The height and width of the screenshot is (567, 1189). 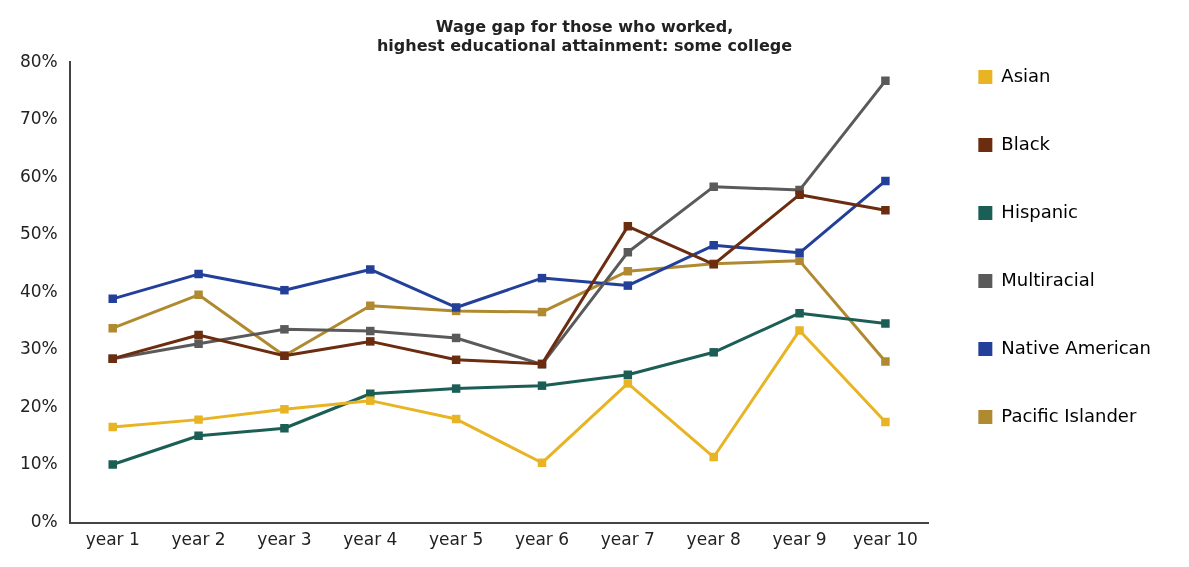 What do you see at coordinates (38, 233) in the screenshot?
I see `y-tick-label: 50%` at bounding box center [38, 233].